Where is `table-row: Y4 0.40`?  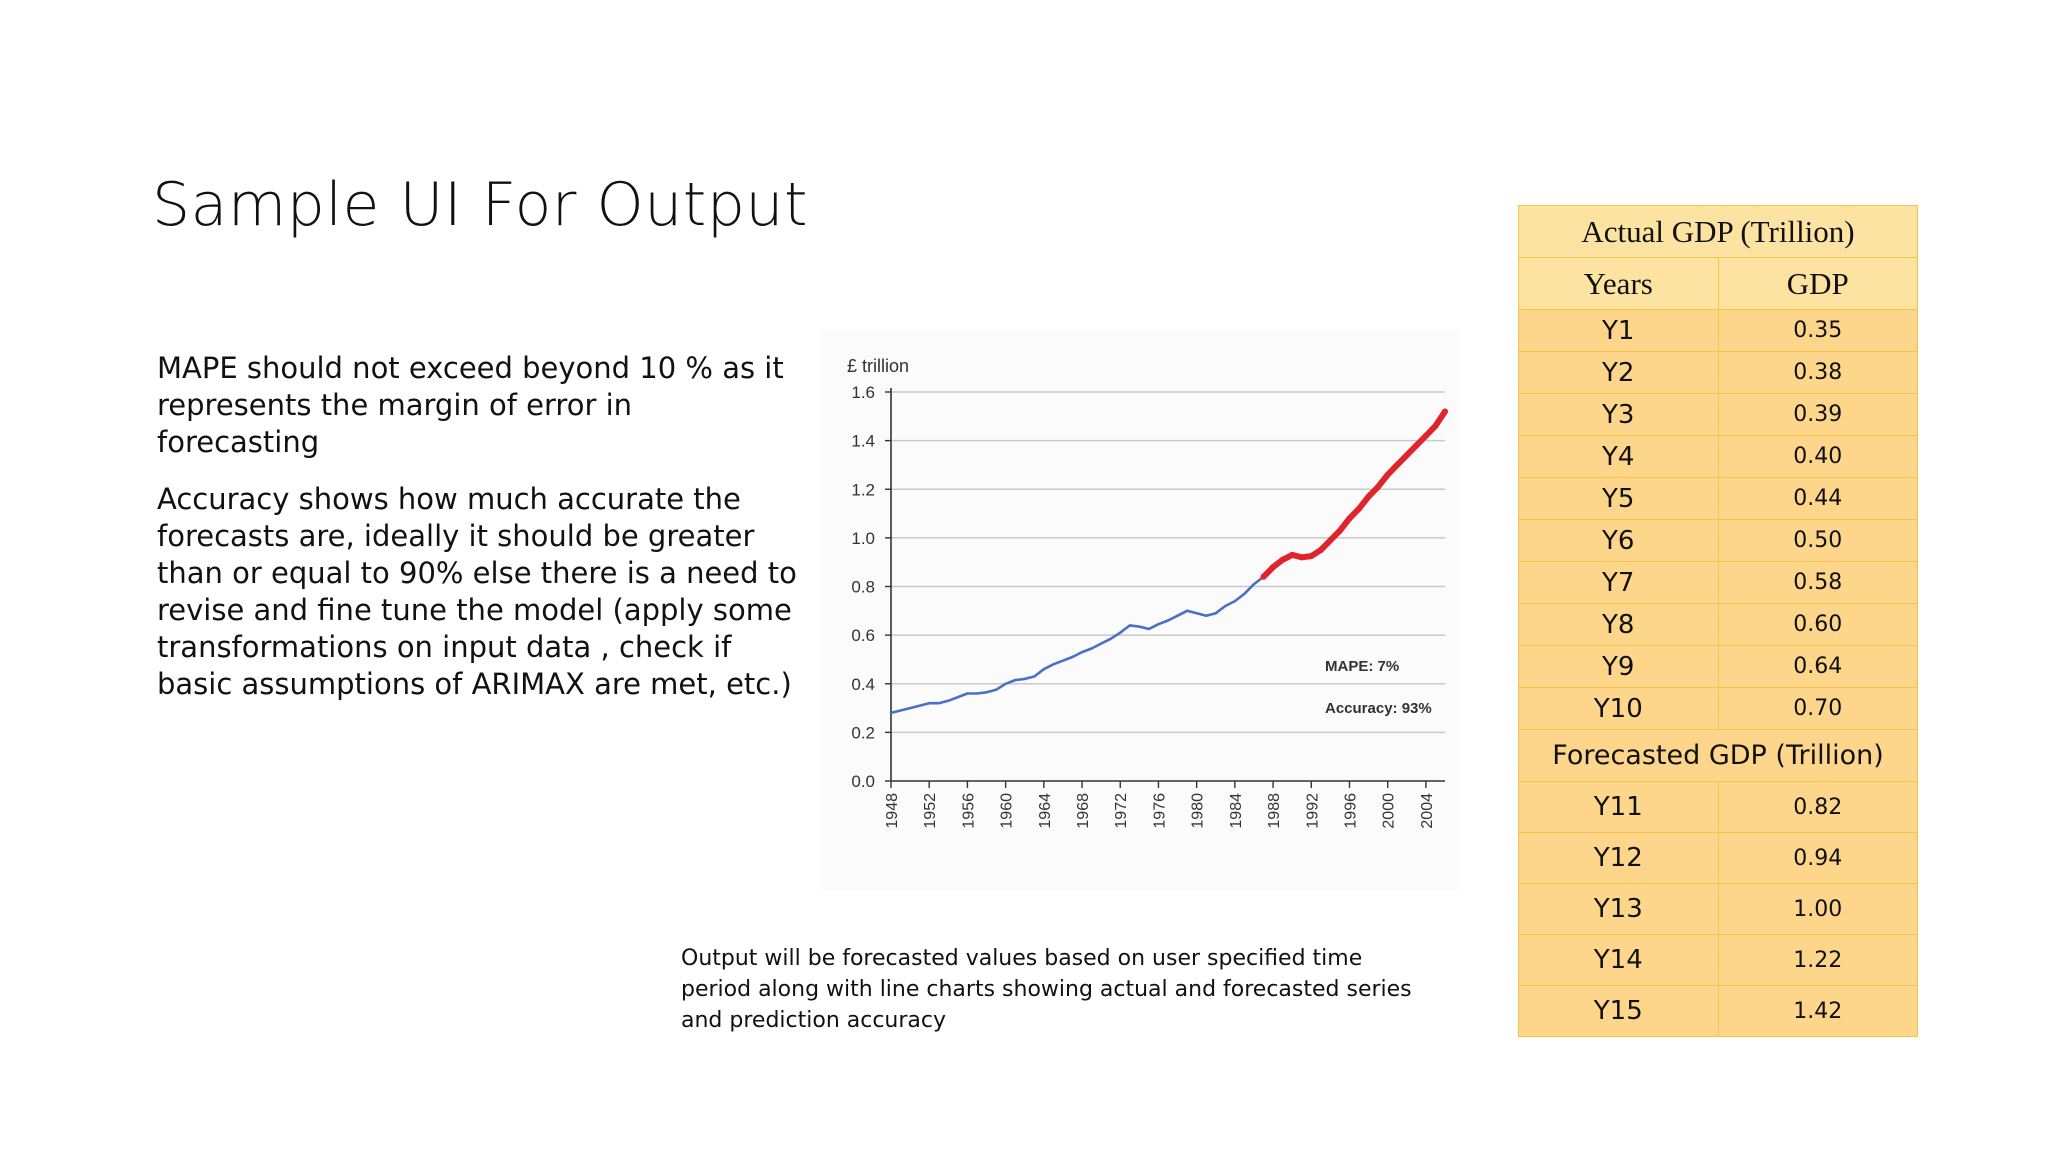 table-row: Y4 0.40 is located at coordinates (1718, 456).